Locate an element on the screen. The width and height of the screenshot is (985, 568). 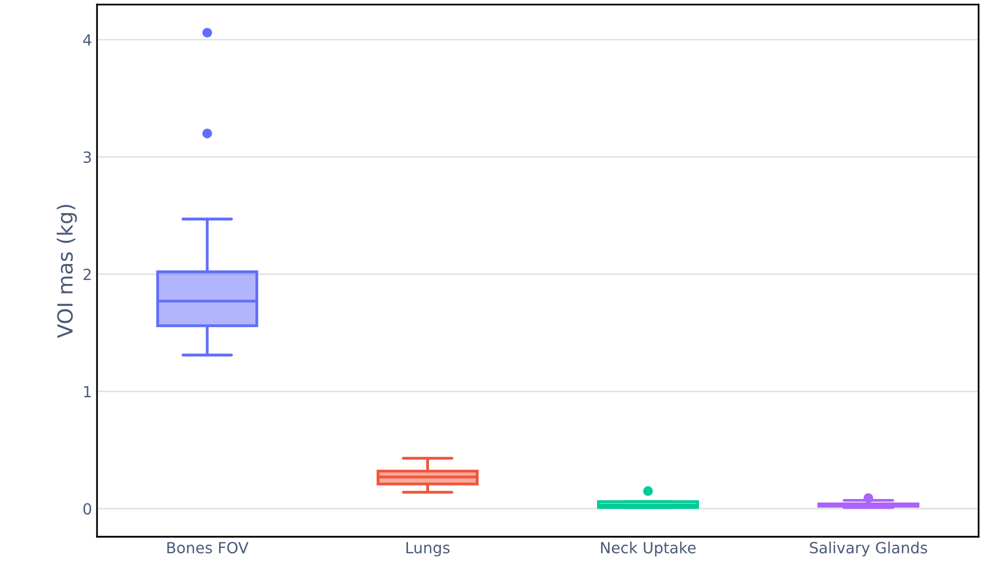
x-tick-label: Salivary Glands is located at coordinates (869, 549).